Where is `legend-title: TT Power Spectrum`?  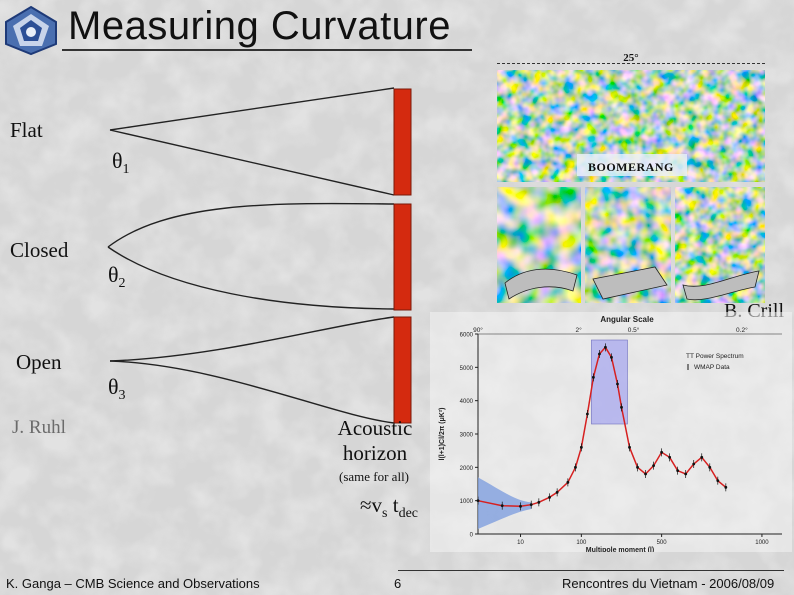
legend-title: TT Power Spectrum is located at coordinates (715, 356).